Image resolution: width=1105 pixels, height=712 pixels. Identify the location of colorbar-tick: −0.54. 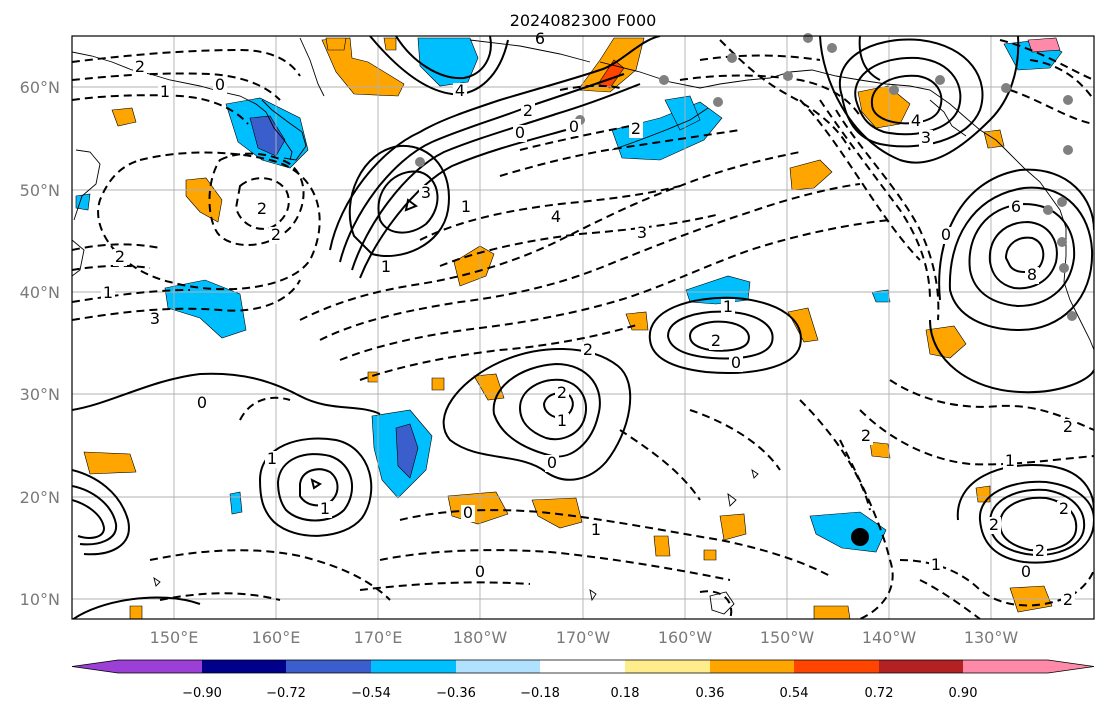
(371, 693).